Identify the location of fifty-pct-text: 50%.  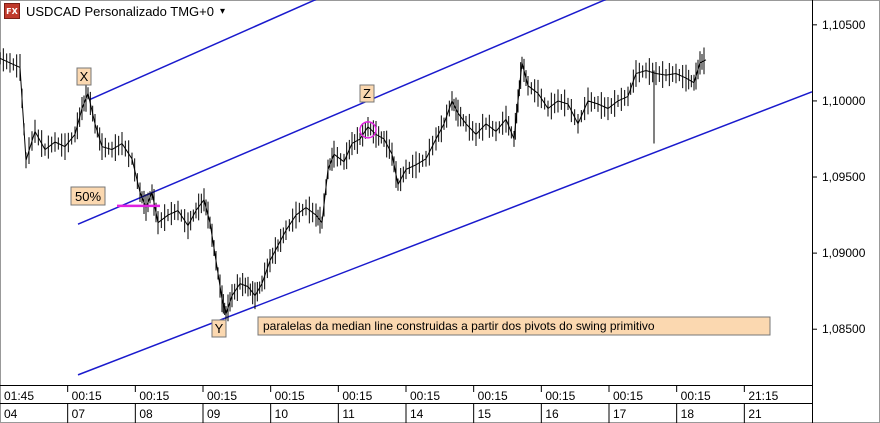
(88, 196).